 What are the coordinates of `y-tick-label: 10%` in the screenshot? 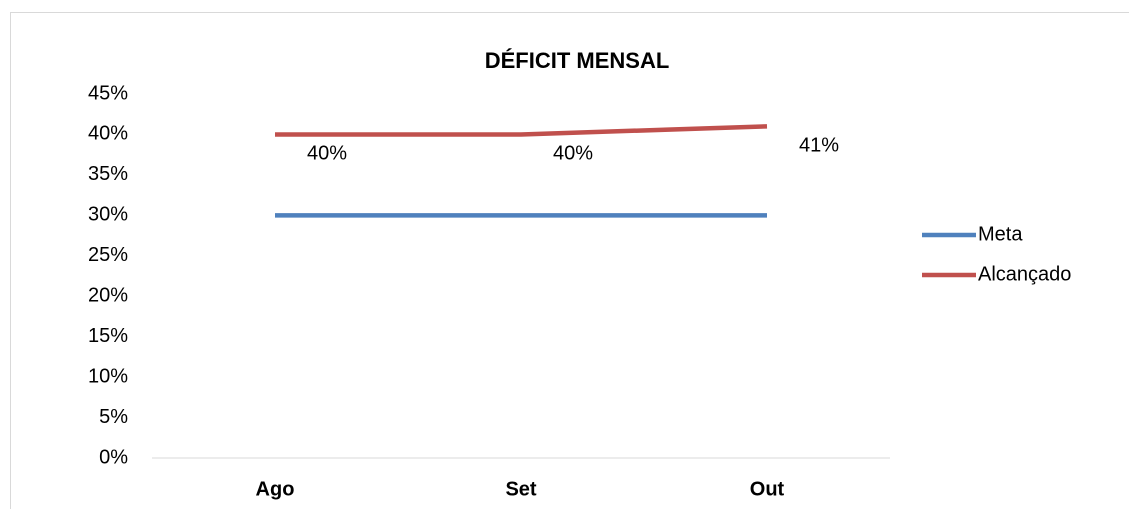 It's located at (108, 376).